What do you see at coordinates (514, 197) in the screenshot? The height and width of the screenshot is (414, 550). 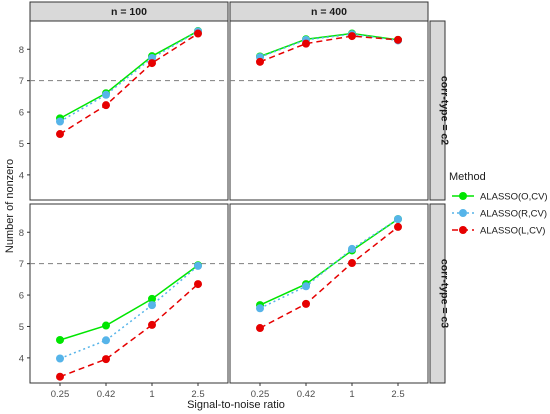 I see `legend-label: ALASSO(O,CV)` at bounding box center [514, 197].